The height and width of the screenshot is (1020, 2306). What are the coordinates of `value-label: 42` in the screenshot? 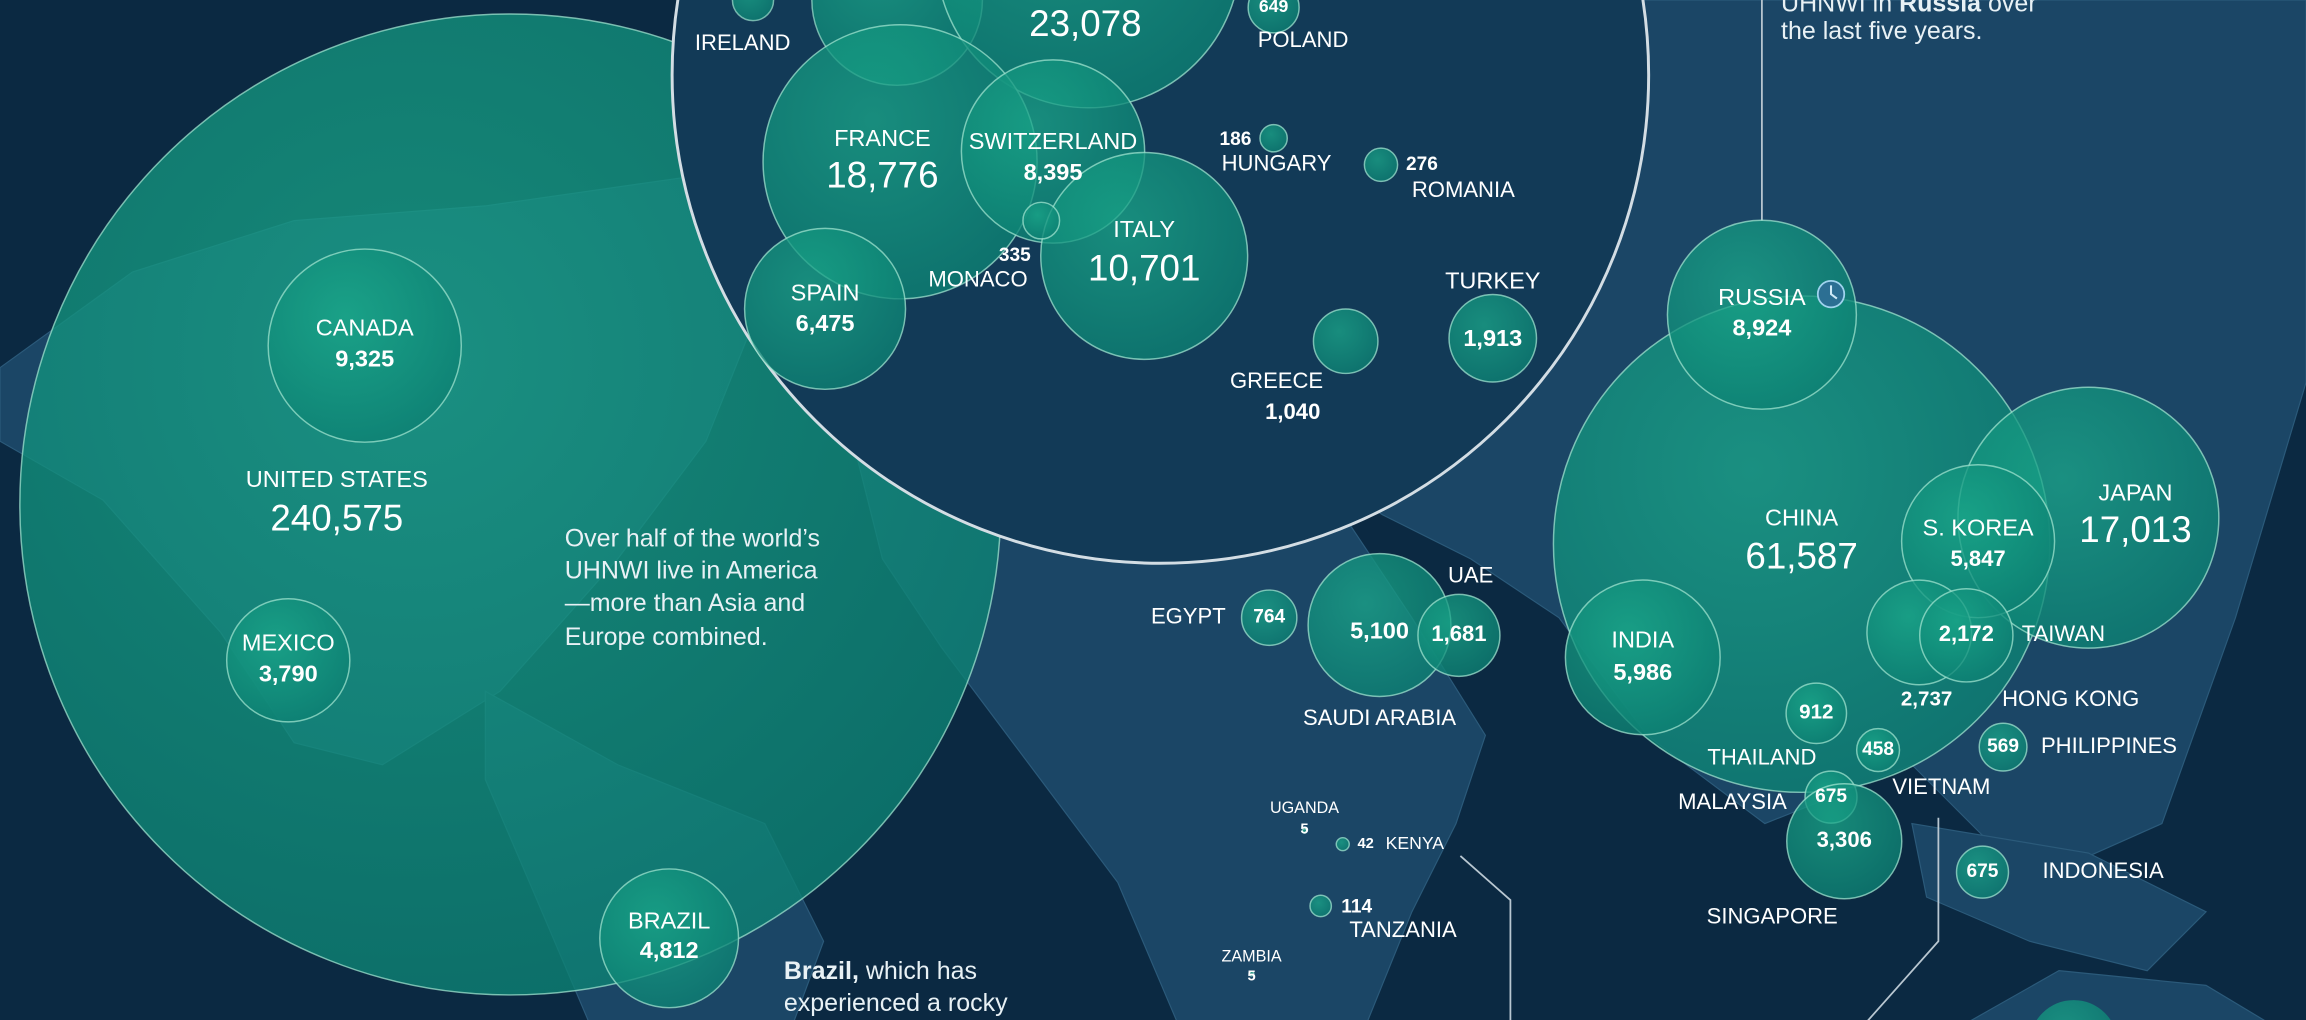 It's located at (1365, 844).